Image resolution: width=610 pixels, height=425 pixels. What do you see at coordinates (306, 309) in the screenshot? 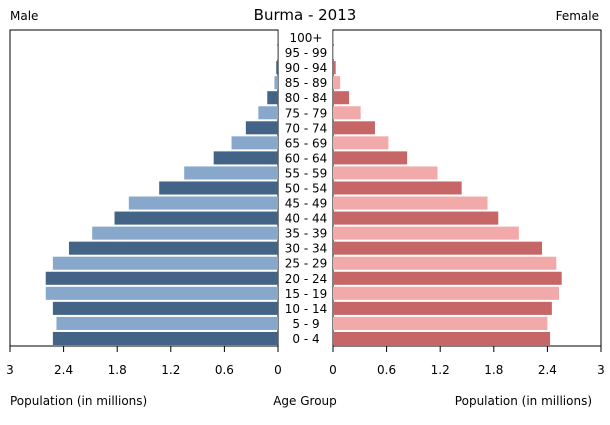
I see `age-group-label: 10 - 14` at bounding box center [306, 309].